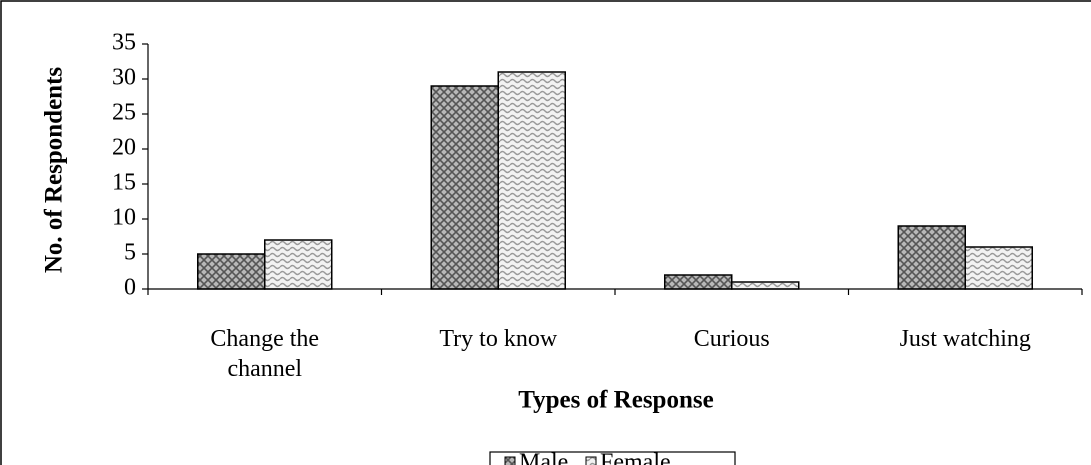 The image size is (1091, 465). Describe the element at coordinates (615, 400) in the screenshot. I see `x-axis-title: Types of Response` at that location.